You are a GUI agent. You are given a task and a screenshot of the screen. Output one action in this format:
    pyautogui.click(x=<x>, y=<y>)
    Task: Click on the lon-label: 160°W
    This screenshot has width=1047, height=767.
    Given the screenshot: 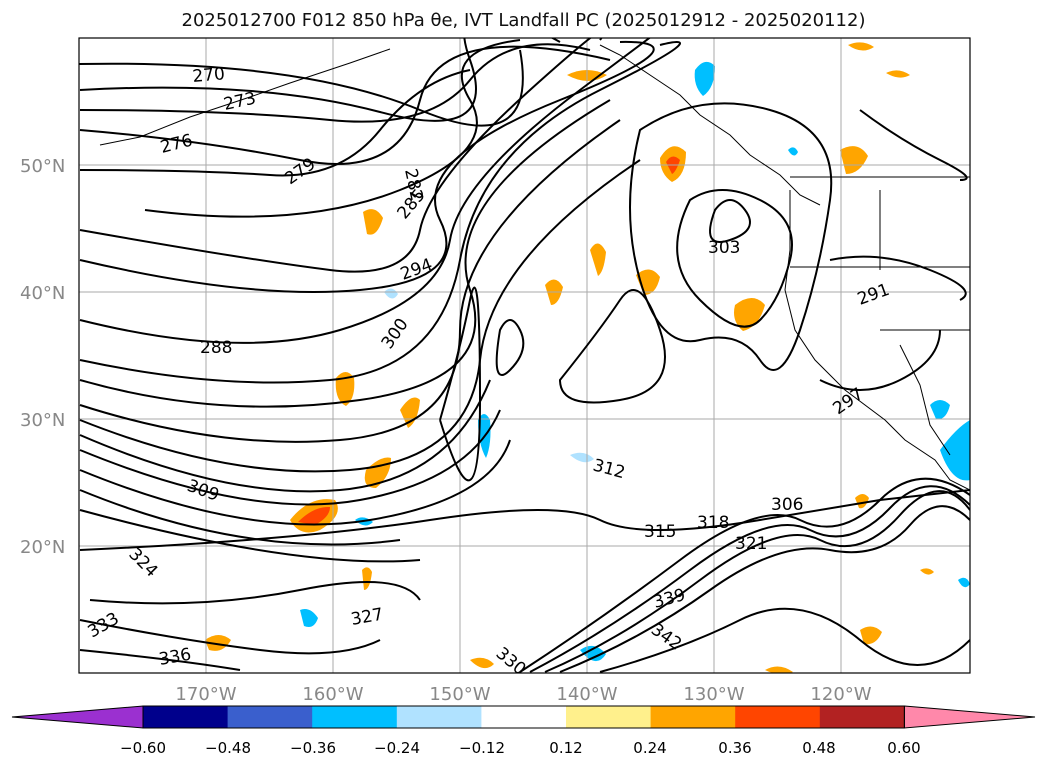 What is the action you would take?
    pyautogui.click(x=332, y=694)
    